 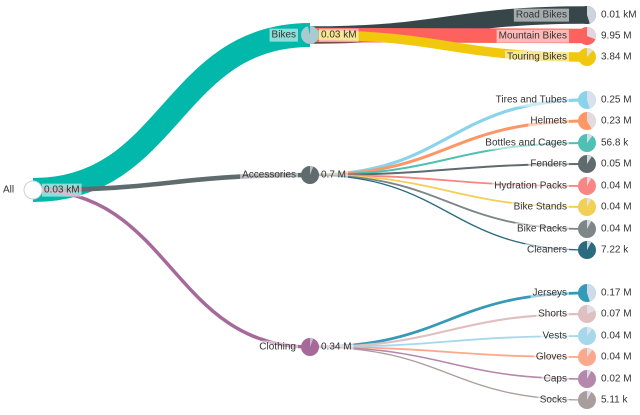 I want to click on node-road-bikes-label-bg, so click(x=541, y=15).